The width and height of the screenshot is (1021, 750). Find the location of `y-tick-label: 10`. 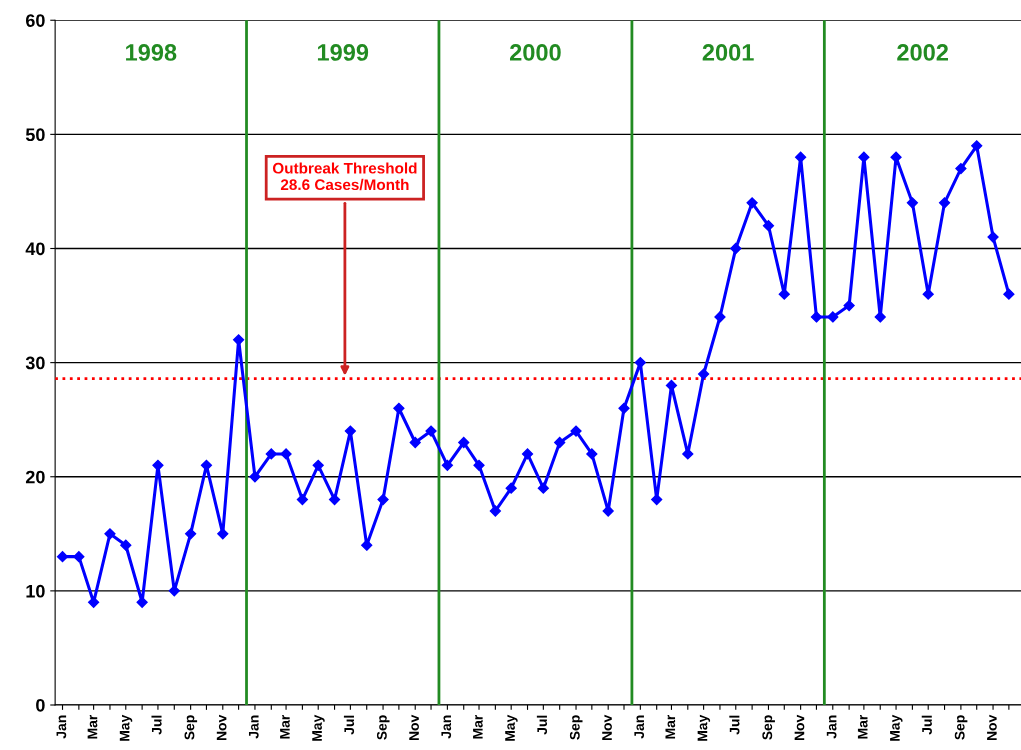

y-tick-label: 10 is located at coordinates (35, 591).